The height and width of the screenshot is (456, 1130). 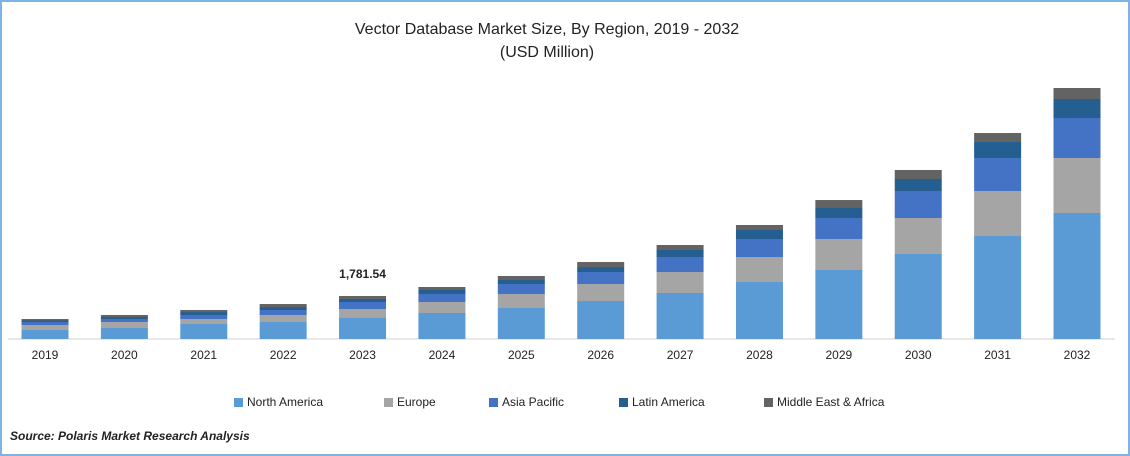 I want to click on x-tick-label: 2028, so click(x=759, y=355).